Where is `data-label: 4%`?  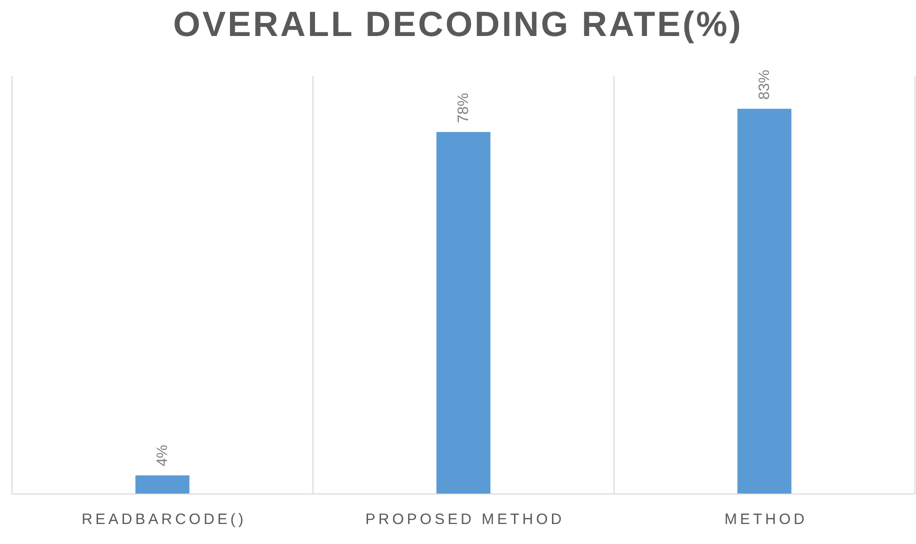
data-label: 4% is located at coordinates (162, 455).